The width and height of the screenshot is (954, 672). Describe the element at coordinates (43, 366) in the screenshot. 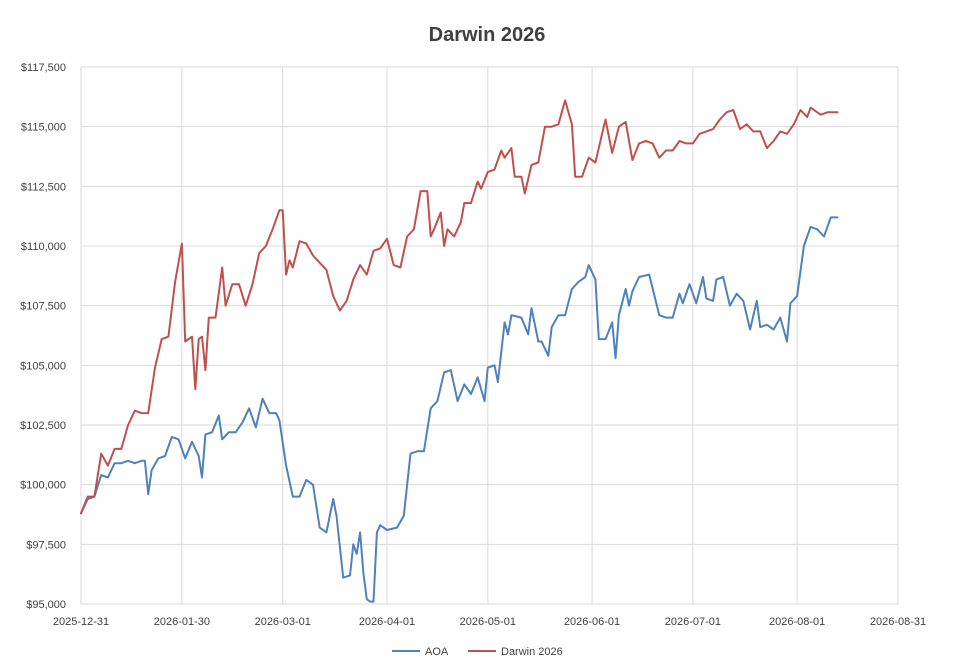

I see `y-tick-label: $105,000` at that location.